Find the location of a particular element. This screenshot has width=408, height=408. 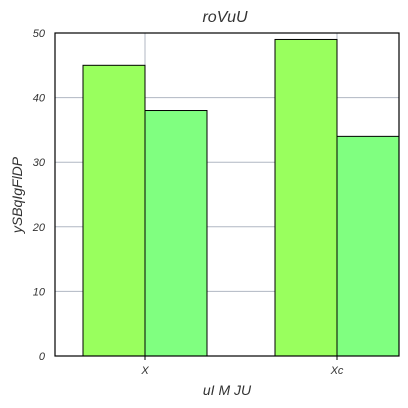

y-tick-label: 40 is located at coordinates (39, 99).